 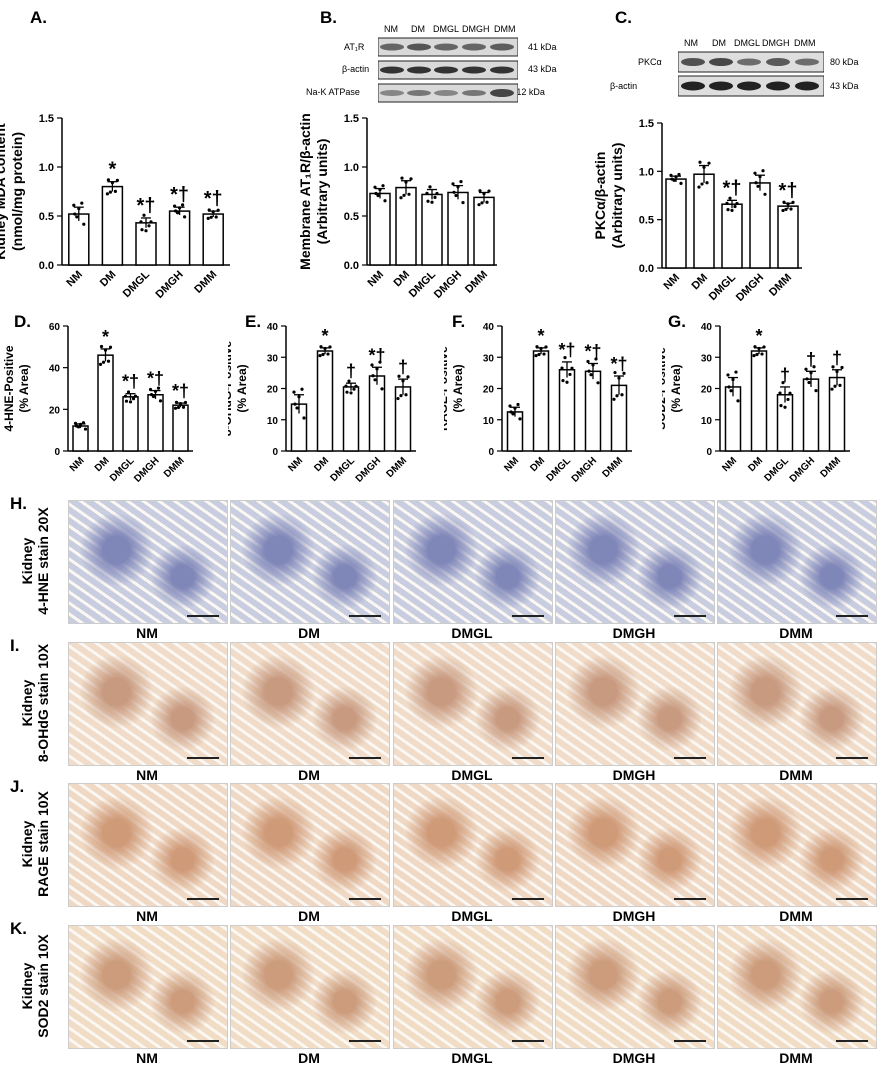 What do you see at coordinates (351, 119) in the screenshot?
I see `y-tick-label-b: 1.5` at bounding box center [351, 119].